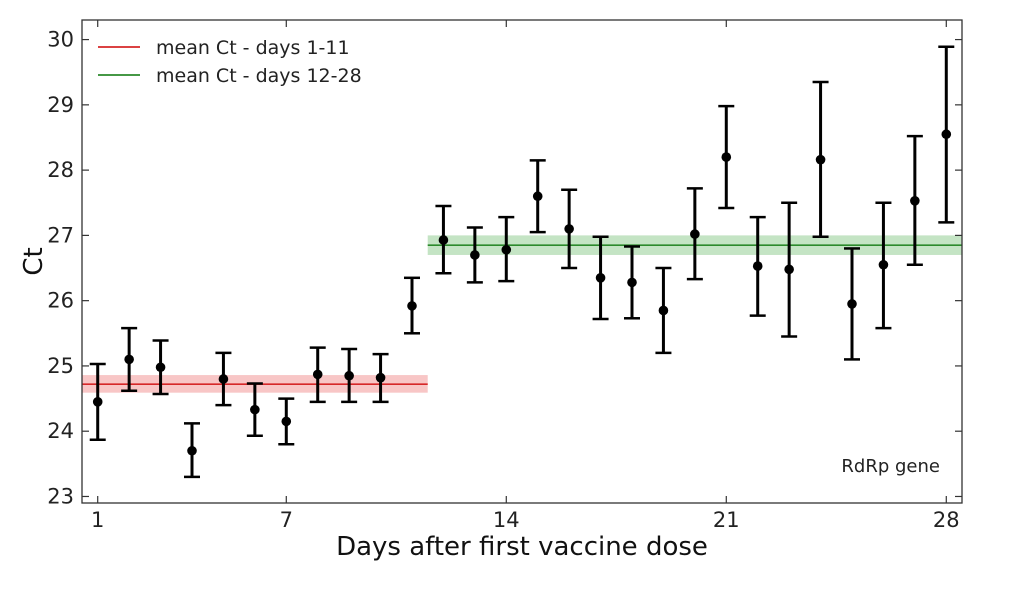  I want to click on x-tick-label: 28, so click(946, 520).